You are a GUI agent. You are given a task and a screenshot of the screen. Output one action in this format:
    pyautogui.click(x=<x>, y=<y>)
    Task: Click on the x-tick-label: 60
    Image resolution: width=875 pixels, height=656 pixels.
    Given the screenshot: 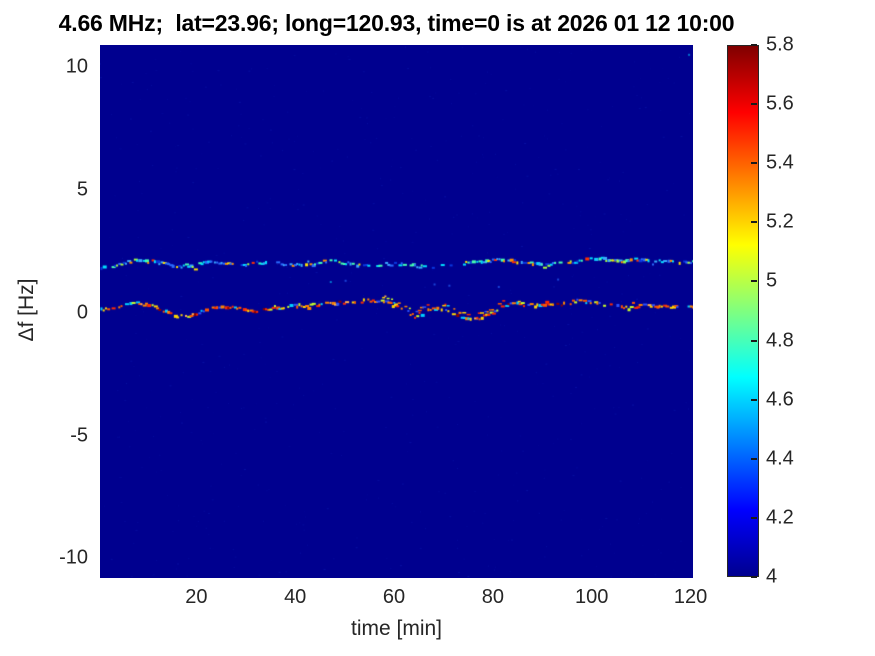 What is the action you would take?
    pyautogui.click(x=394, y=597)
    